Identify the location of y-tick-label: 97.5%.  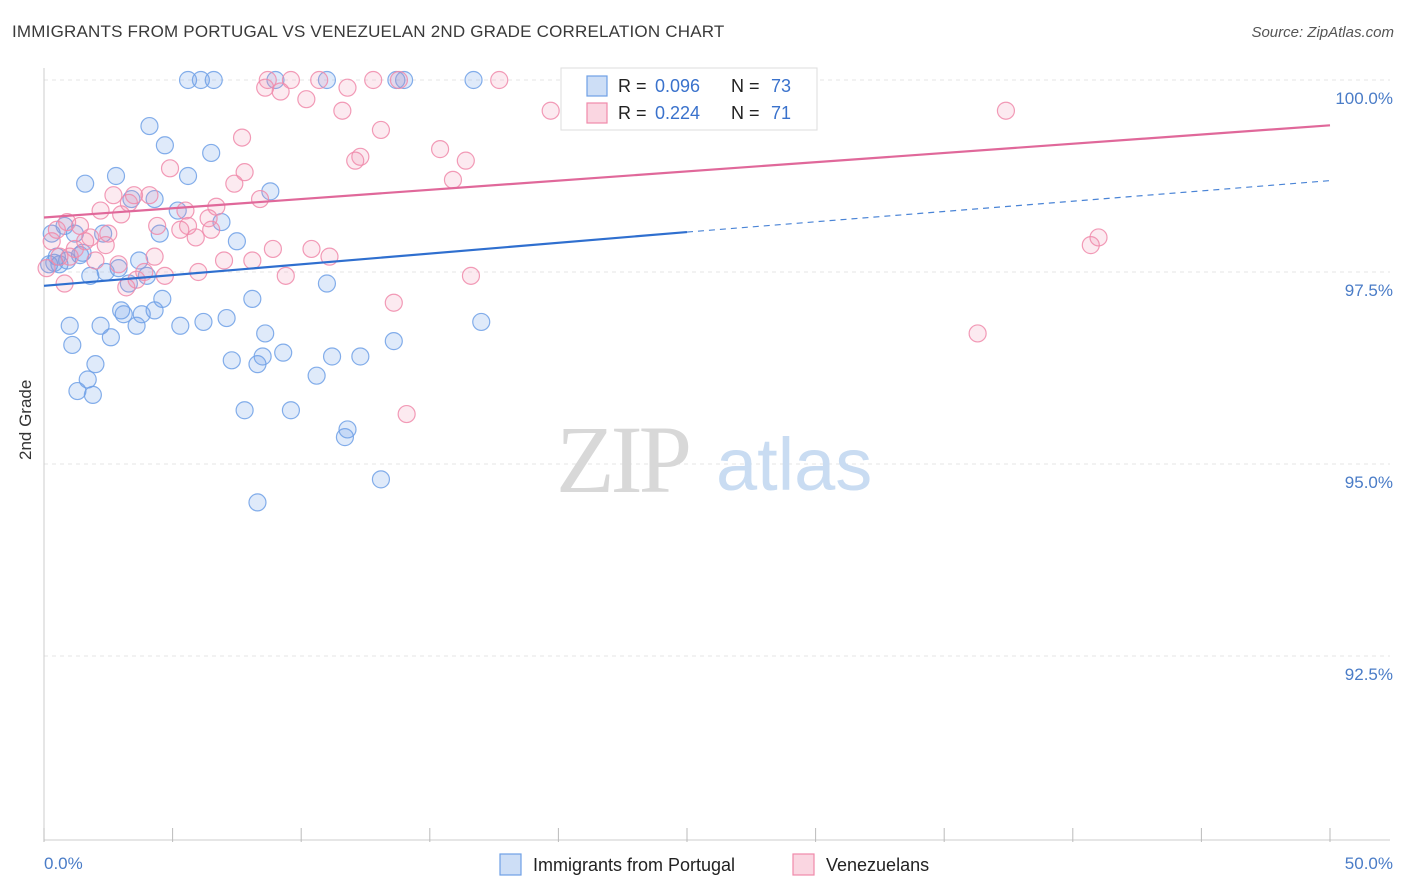
(1369, 290).